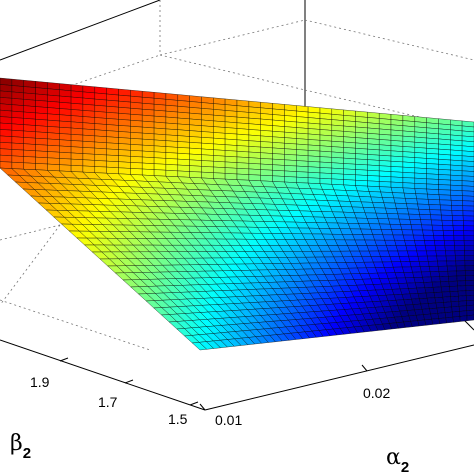 The height and width of the screenshot is (474, 474). Describe the element at coordinates (397, 459) in the screenshot. I see `alpha-axis-label: α2` at that location.